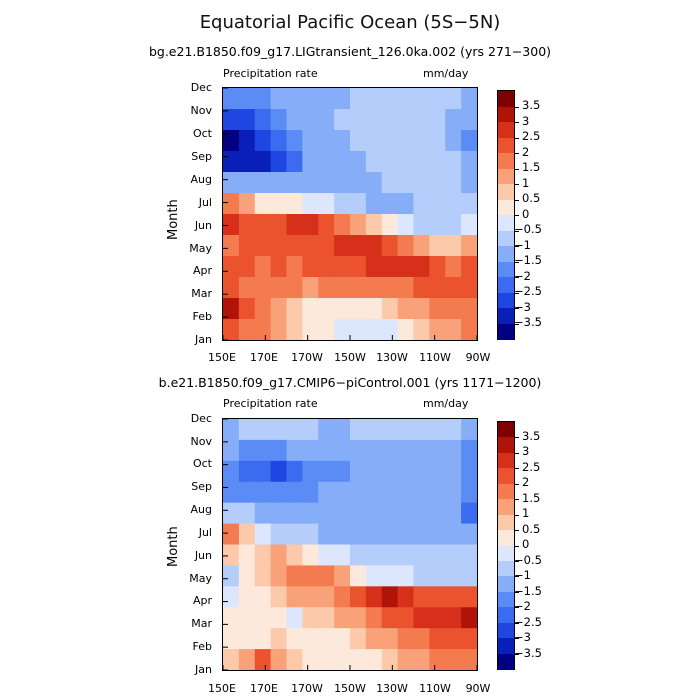 This screenshot has width=700, height=700. I want to click on p2-month-tick-may: May, so click(200, 578).